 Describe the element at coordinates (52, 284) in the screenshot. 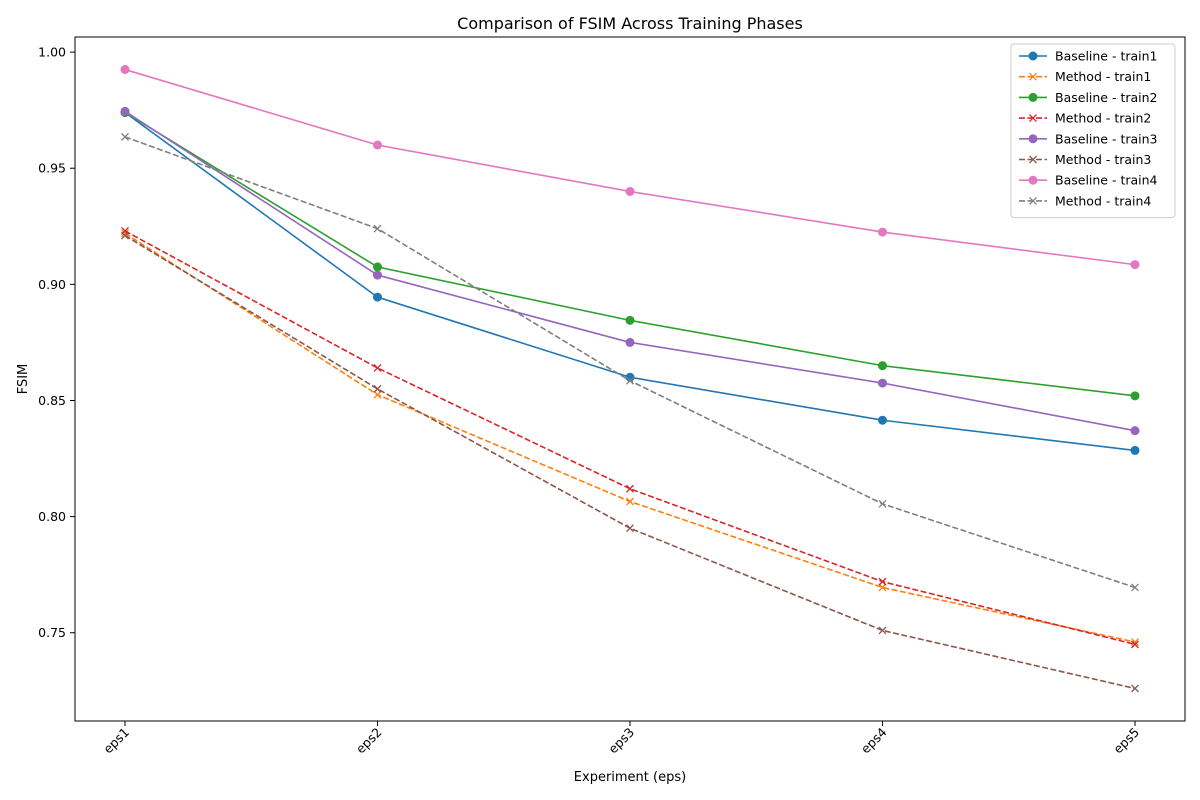

I see `y-tick-label: 0.90` at that location.